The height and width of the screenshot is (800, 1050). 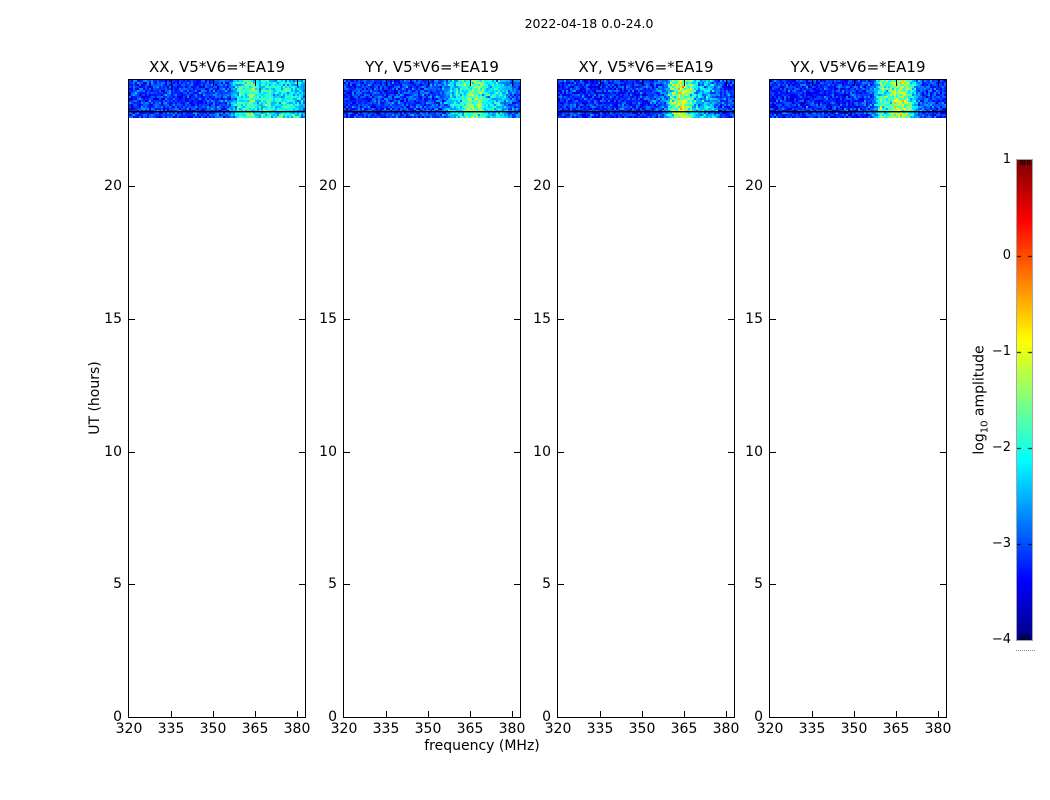 I want to click on colorbar, so click(x=1024, y=400).